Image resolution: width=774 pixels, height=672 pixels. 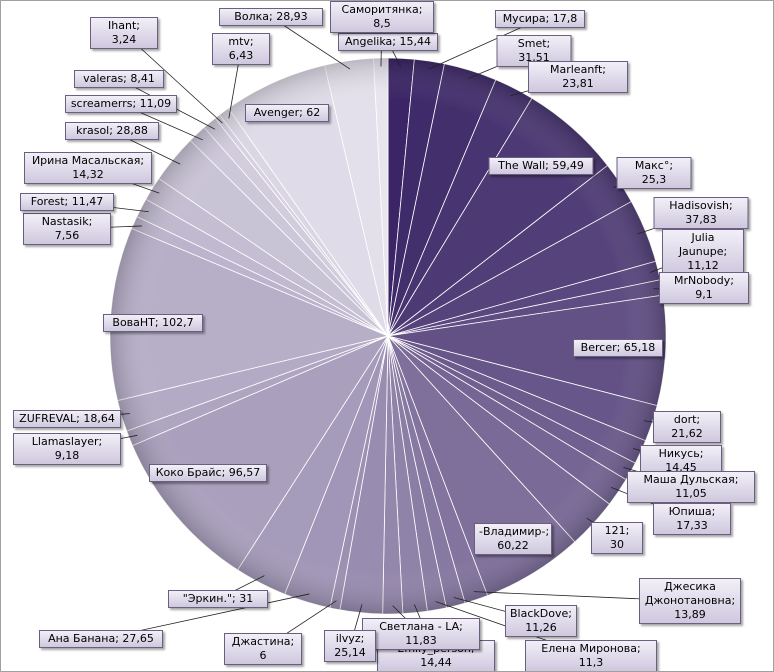 I want to click on data-label: The Wall; 59,49, so click(x=541, y=166).